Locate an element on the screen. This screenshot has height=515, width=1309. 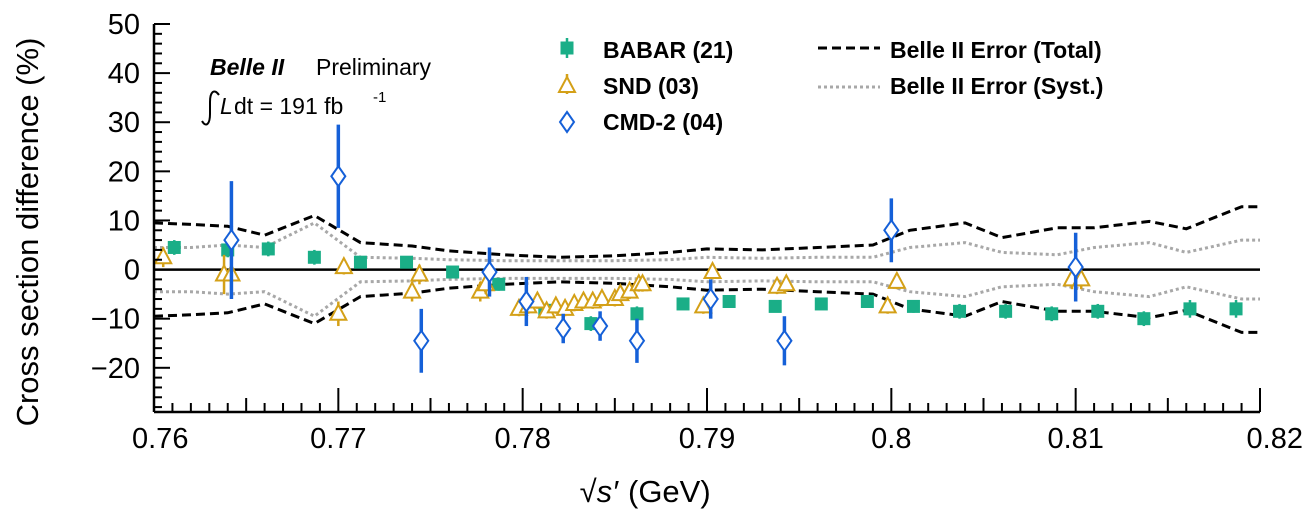
x-tick-label: 0.82 is located at coordinates (1275, 439).